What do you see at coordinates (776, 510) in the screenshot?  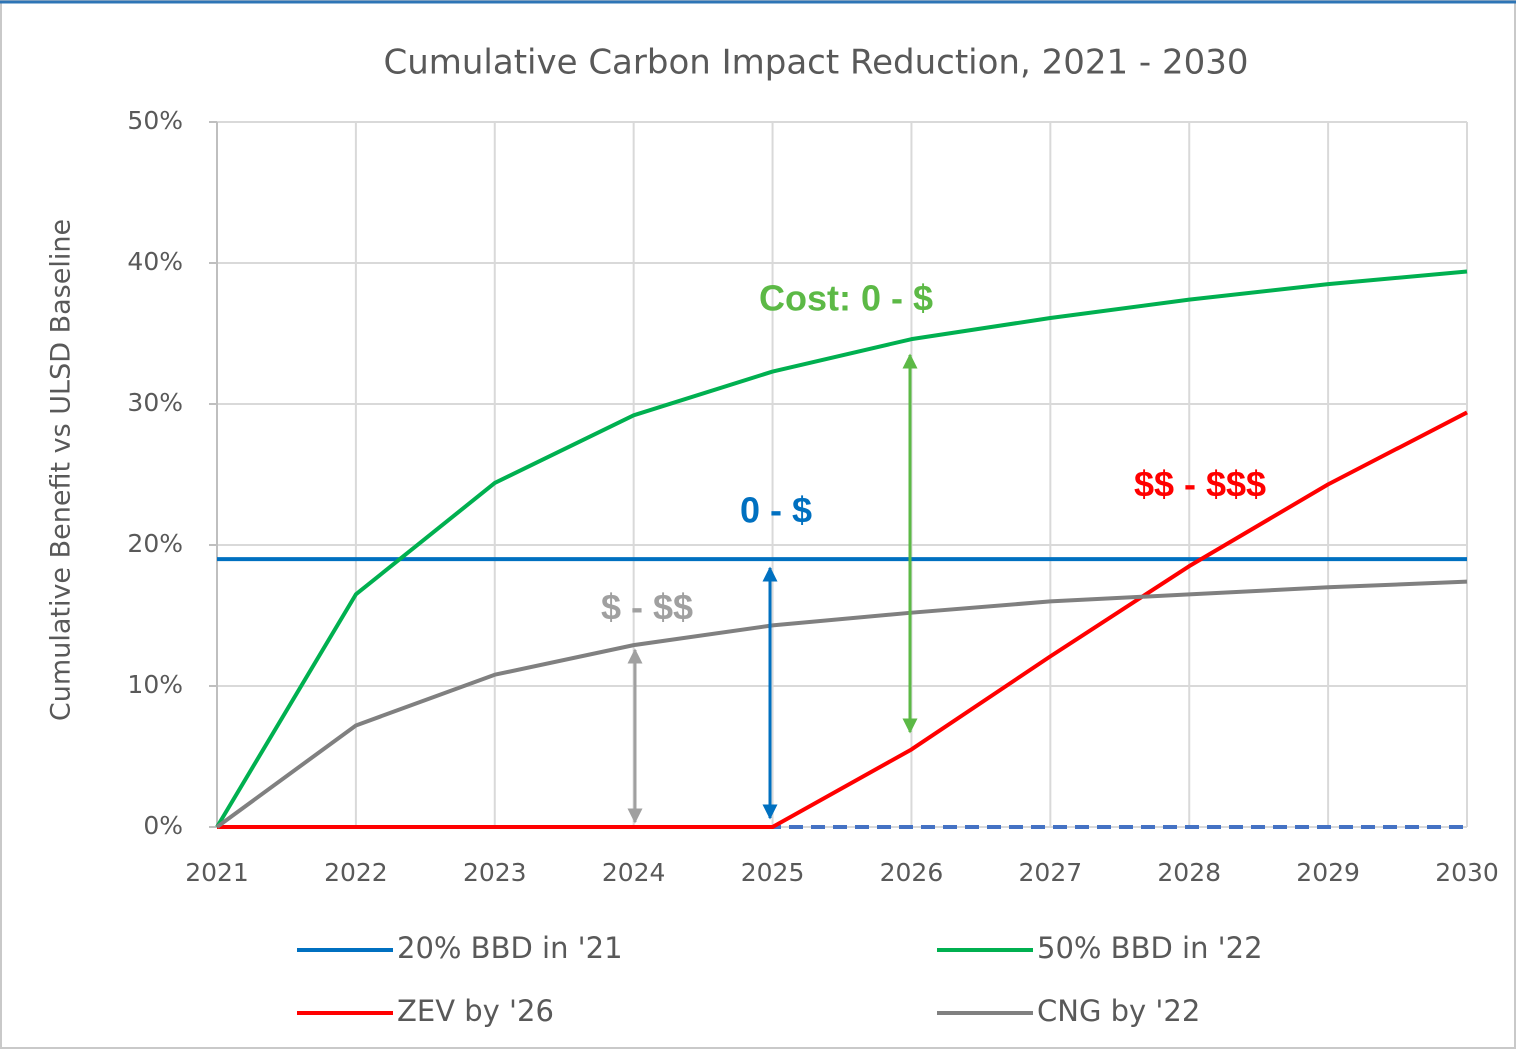 I see `annotation: 0 - $` at bounding box center [776, 510].